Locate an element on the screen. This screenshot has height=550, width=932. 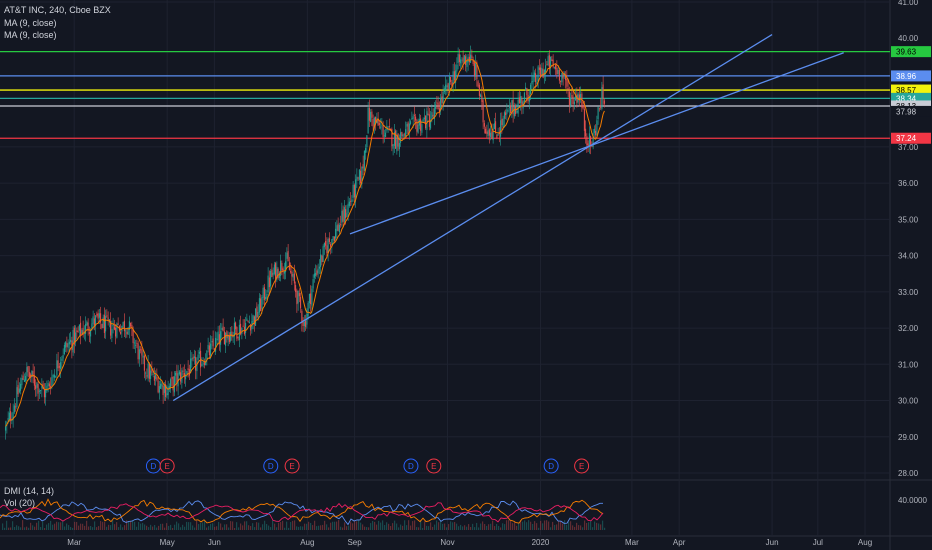
vol-legend: Vol (20) is located at coordinates (20, 503).